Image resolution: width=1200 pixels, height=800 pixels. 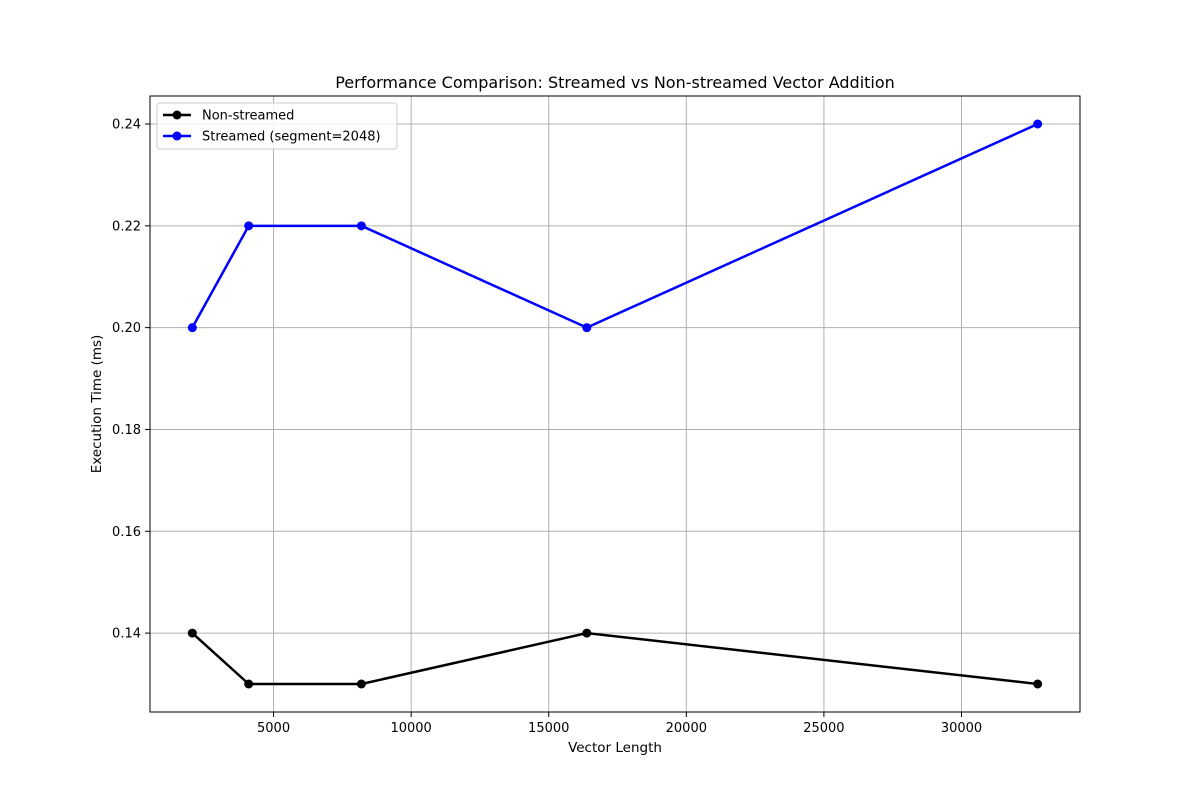 I want to click on y-tick-label: 0.20, so click(x=126, y=328).